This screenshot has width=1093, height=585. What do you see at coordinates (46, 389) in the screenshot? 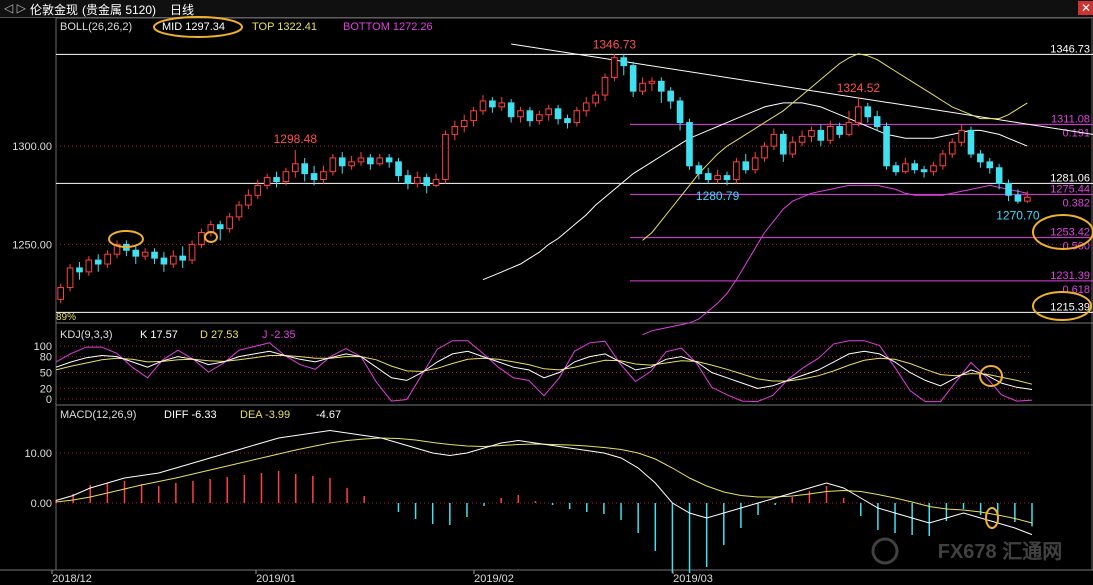
I see `kdj-tick-label: 20` at bounding box center [46, 389].